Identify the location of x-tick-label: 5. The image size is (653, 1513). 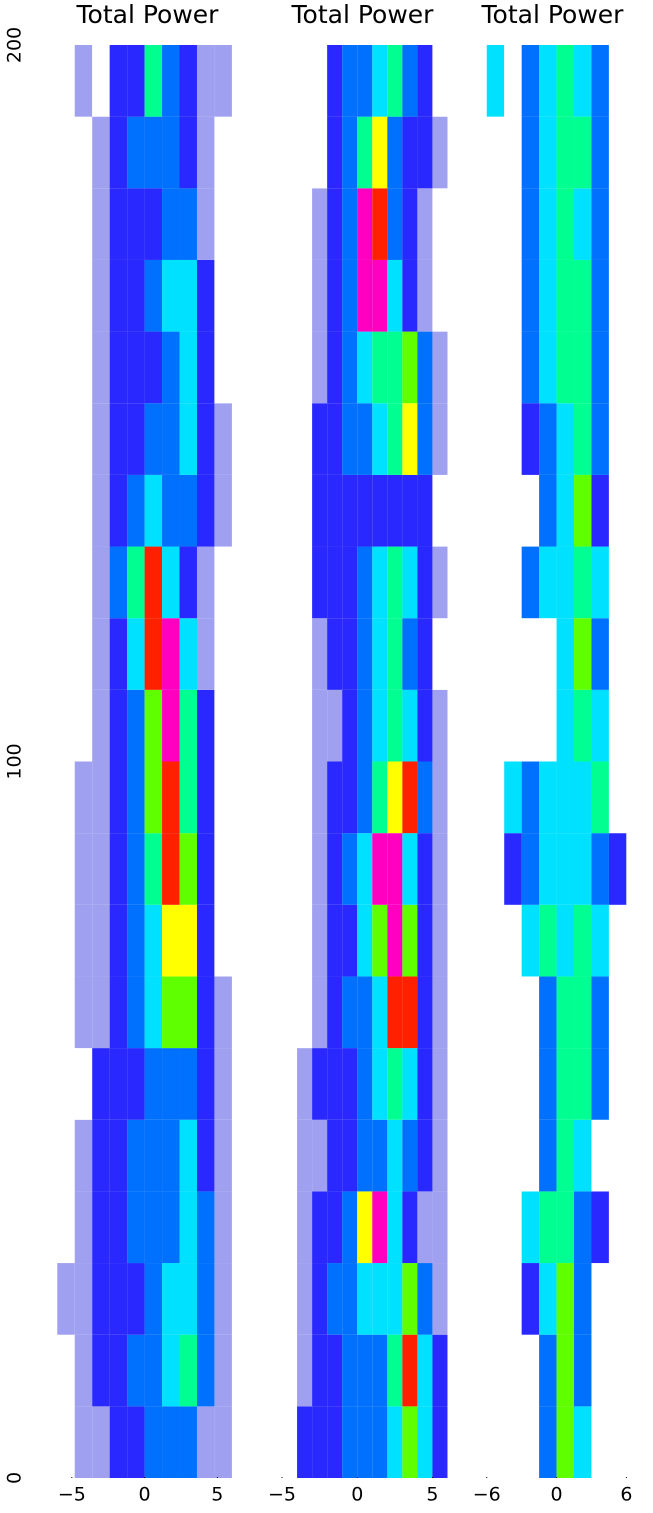
(432, 1495).